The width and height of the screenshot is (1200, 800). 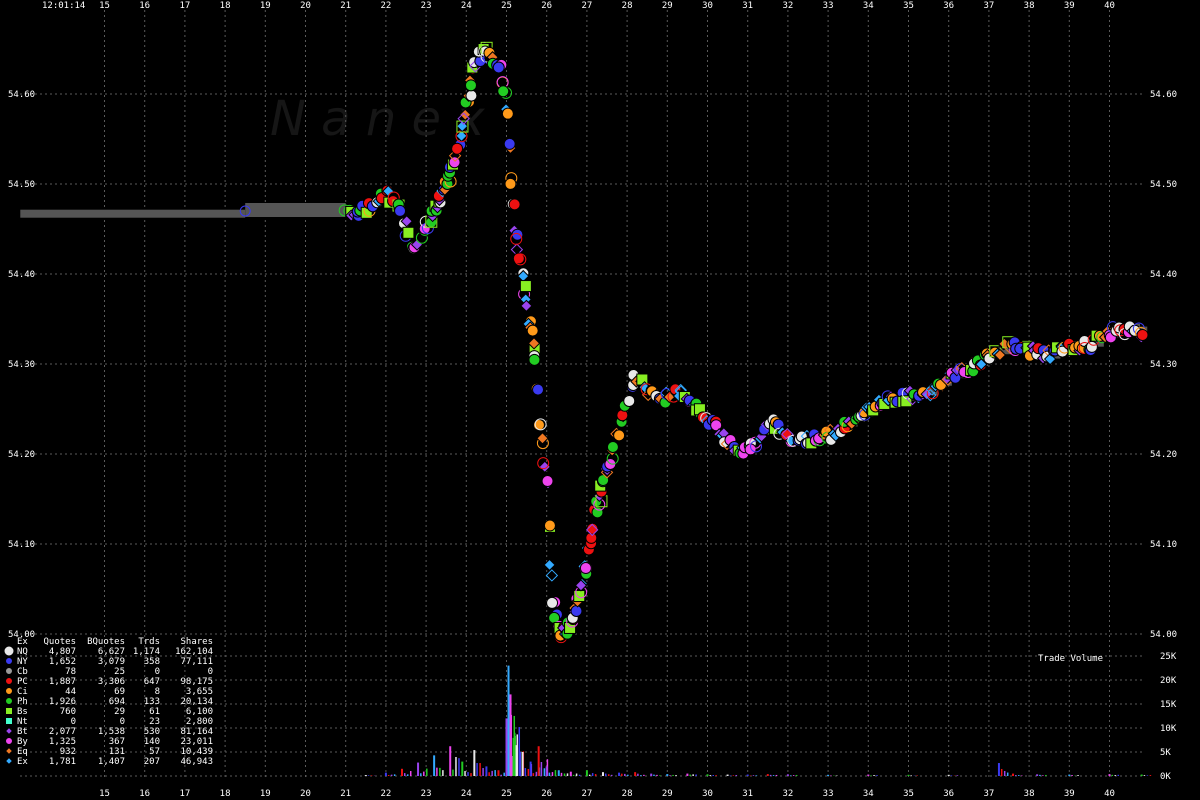 I want to click on x-tick-label-bottom: 19, so click(x=265, y=794).